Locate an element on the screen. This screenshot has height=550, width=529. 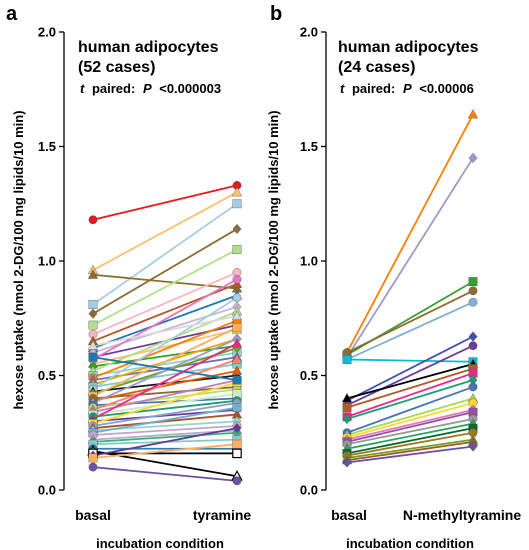
panel-a-title-line2: (52 cases) is located at coordinates (116, 67).